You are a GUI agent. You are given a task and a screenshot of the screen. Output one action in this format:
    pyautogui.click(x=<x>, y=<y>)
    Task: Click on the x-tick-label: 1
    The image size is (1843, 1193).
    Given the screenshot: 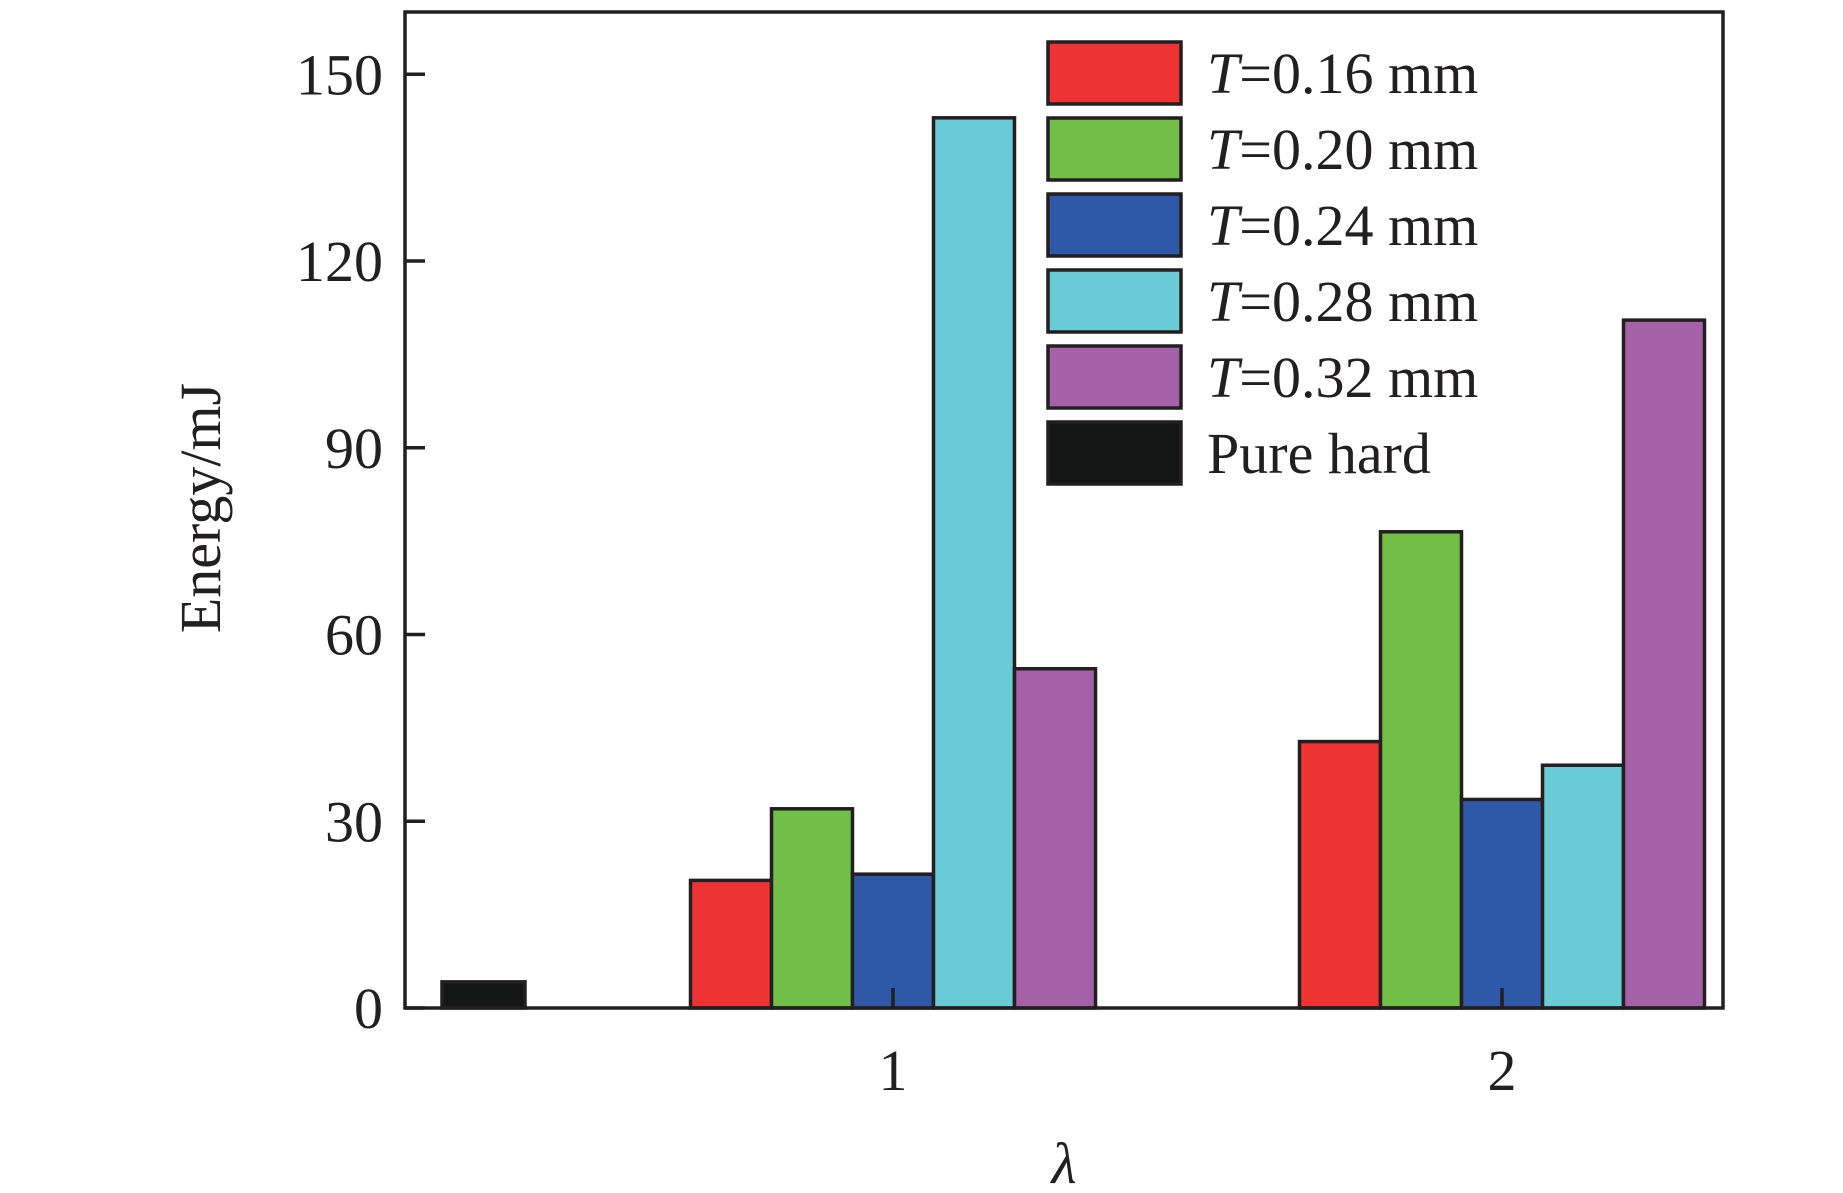 What is the action you would take?
    pyautogui.click(x=893, y=1070)
    